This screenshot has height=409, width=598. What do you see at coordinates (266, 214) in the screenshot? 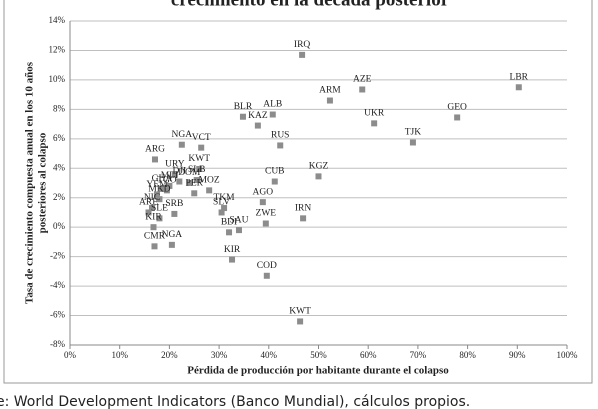
I see `point-label: ZWE` at bounding box center [266, 214].